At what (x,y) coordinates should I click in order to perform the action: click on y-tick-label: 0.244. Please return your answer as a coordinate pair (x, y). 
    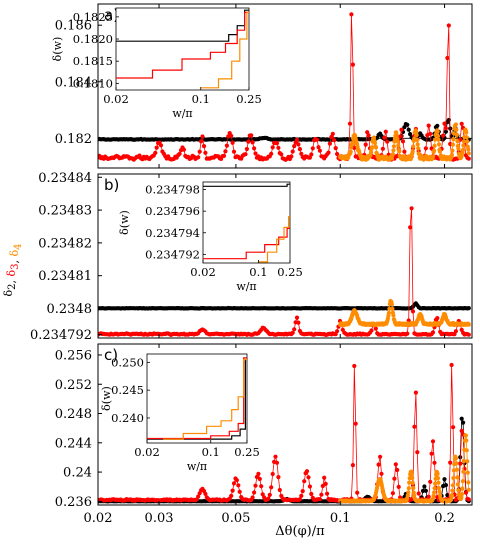
    Looking at the image, I should click on (73, 443).